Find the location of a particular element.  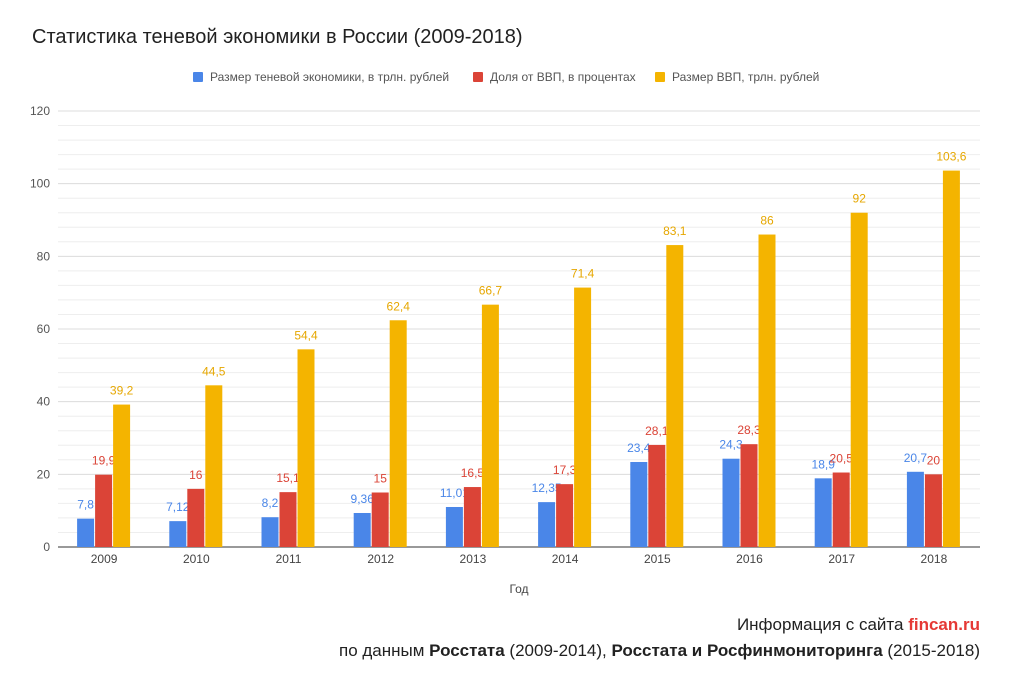

x-tick-label: 2016 is located at coordinates (749, 559).